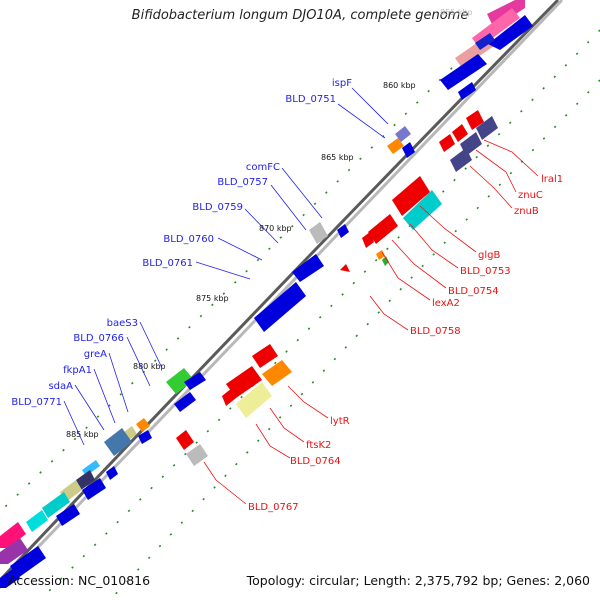  Describe the element at coordinates (263, 167) in the screenshot. I see `gene-label-comfc: comFC` at that location.